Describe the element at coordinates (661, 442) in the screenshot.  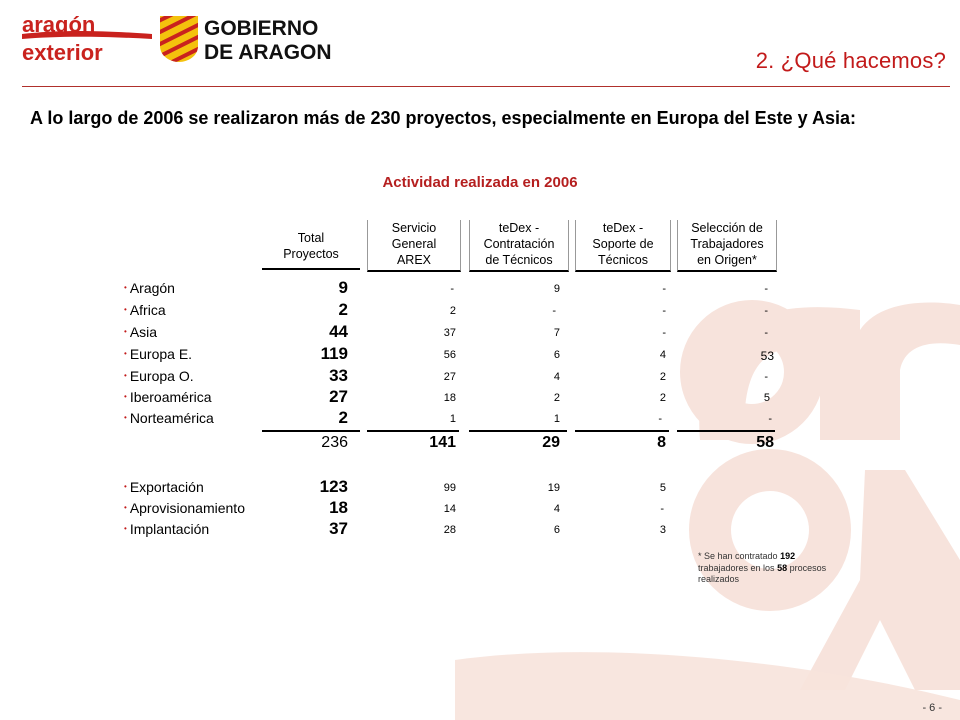
I see `total-soporte: 8` at that location.